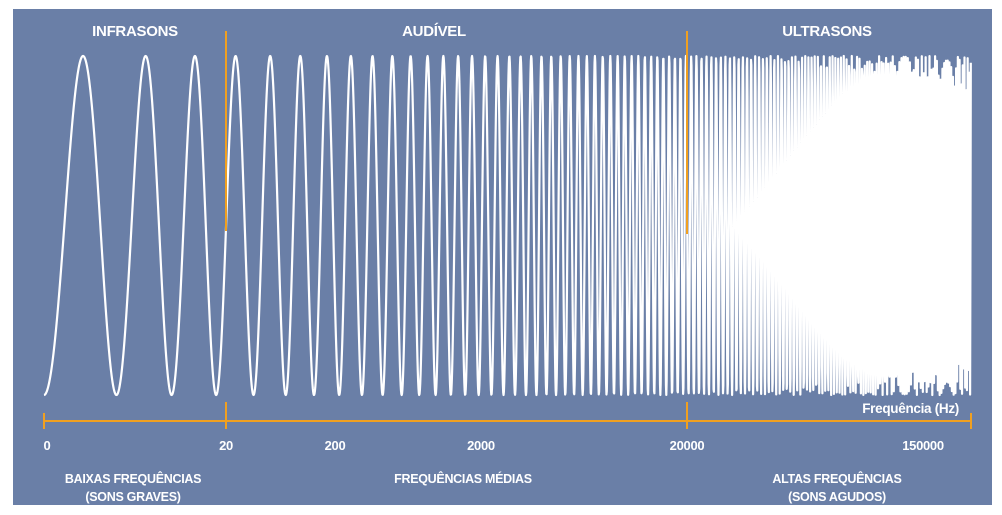 This screenshot has height=515, width=1002. I want to click on tick-label-0: 0, so click(47, 445).